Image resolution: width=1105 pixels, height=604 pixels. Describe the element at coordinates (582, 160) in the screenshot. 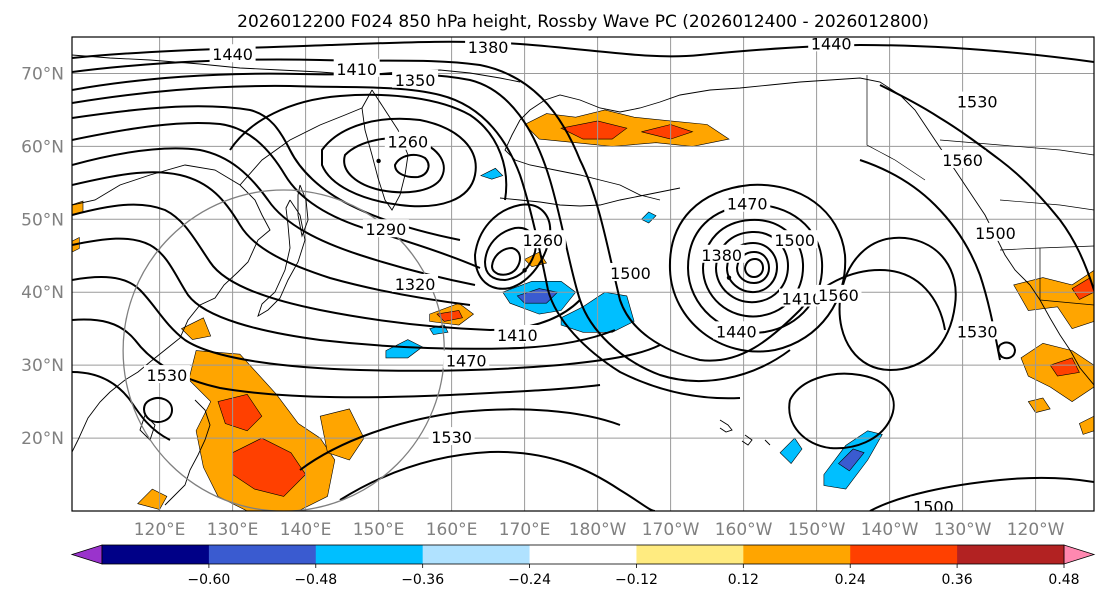

I see `coastline-alaska-west` at that location.